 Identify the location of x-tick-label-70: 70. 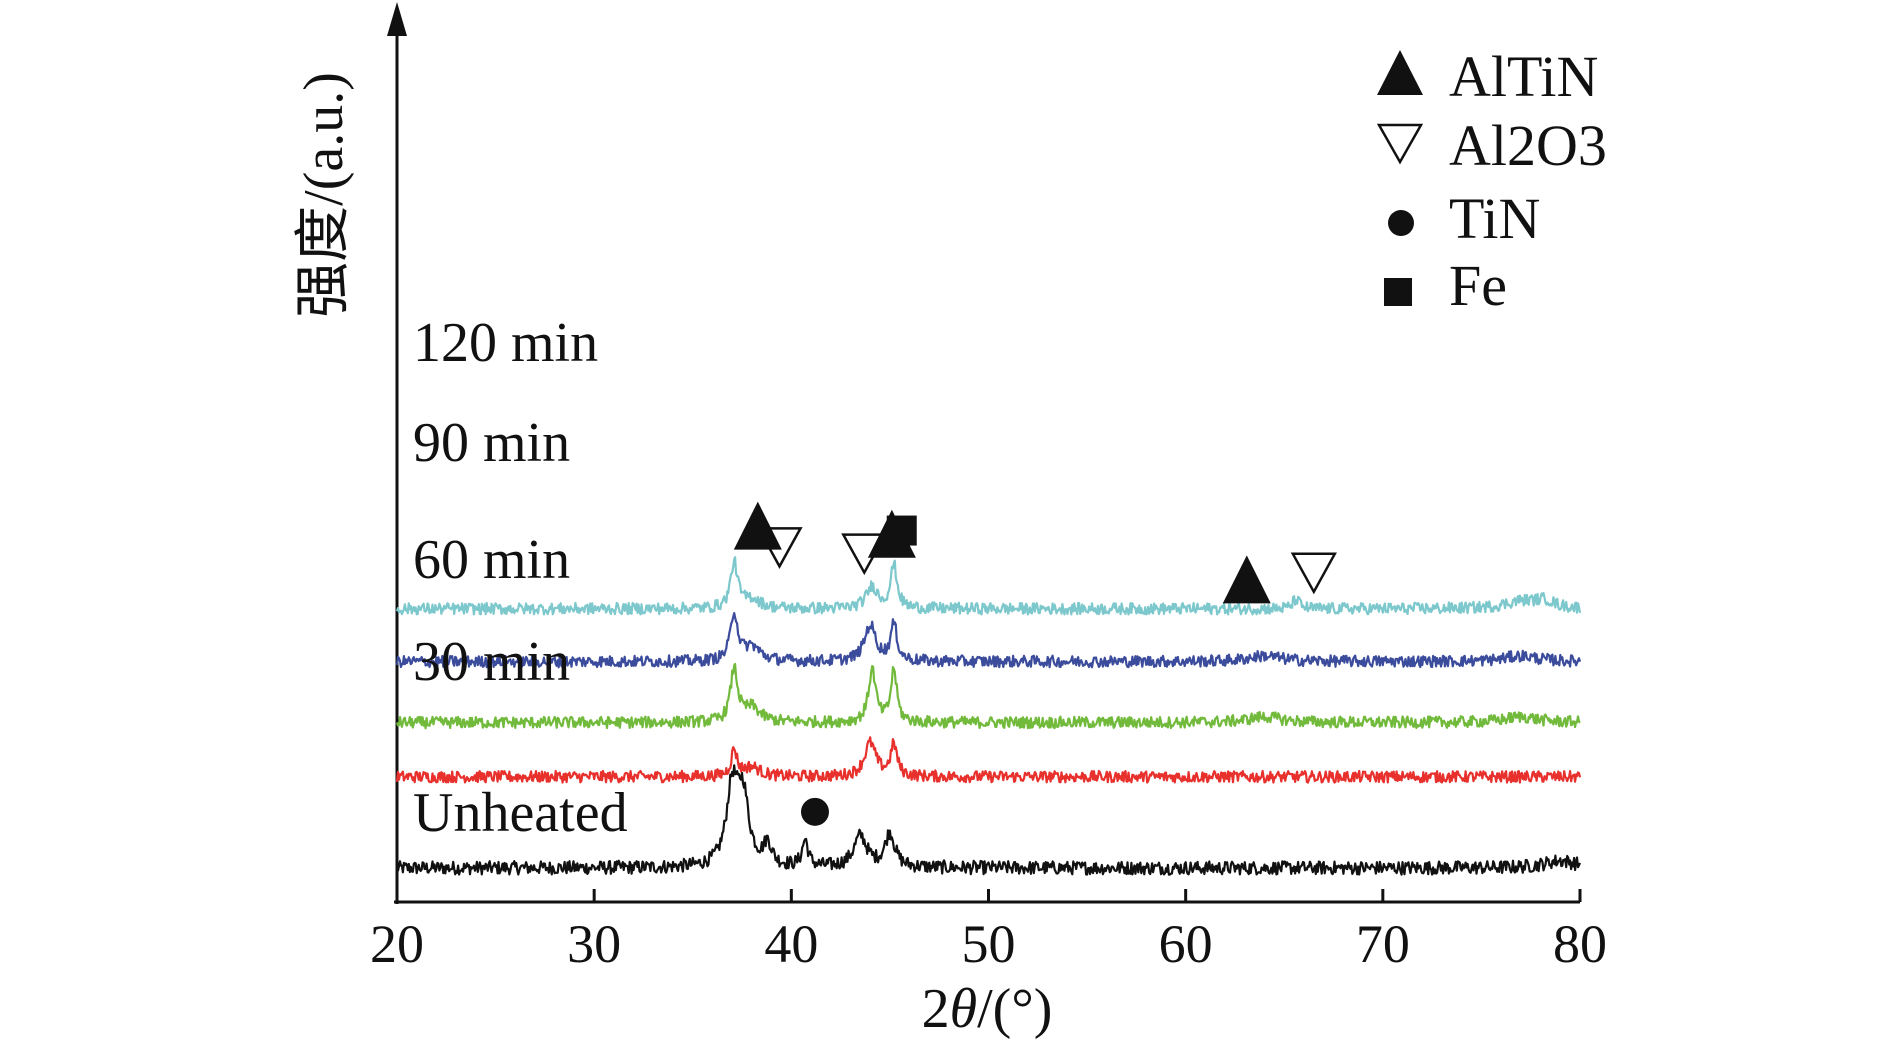
(1383, 944).